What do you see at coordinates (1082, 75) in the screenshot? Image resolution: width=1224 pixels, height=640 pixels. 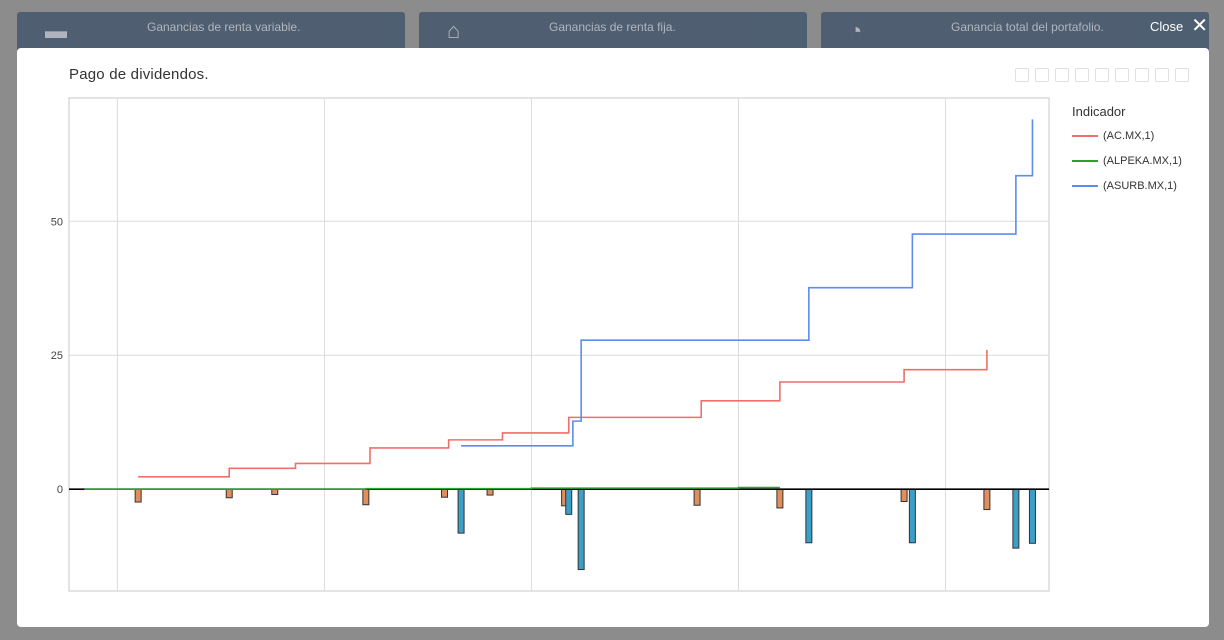 I see `box-select-icon` at bounding box center [1082, 75].